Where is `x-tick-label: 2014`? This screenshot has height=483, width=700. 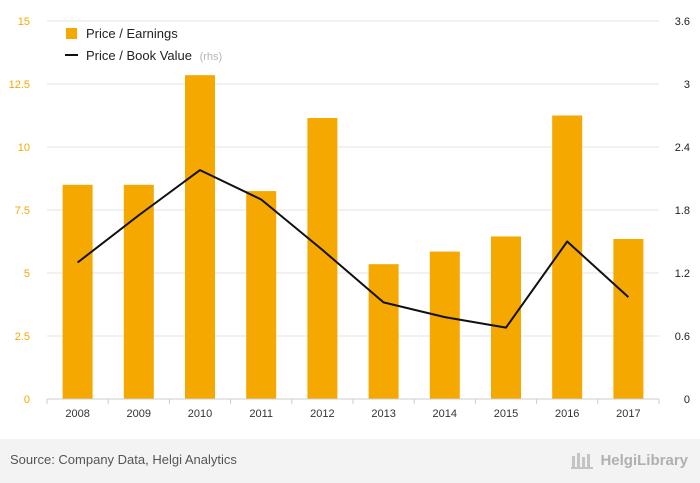 x-tick-label: 2014 is located at coordinates (445, 414).